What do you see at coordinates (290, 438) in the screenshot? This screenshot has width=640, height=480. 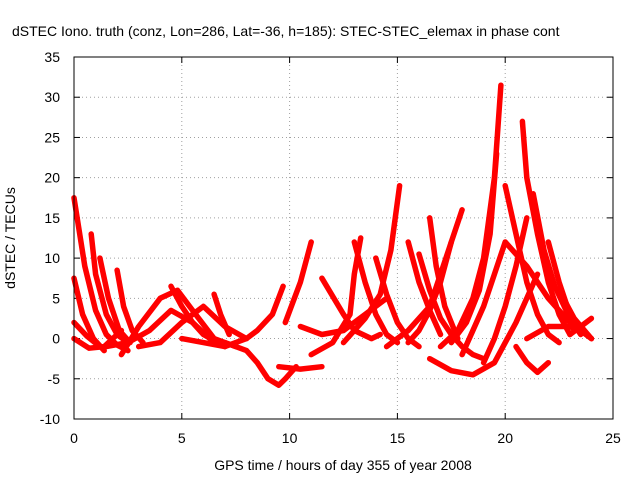 I see `x-tick-label: 10` at bounding box center [290, 438].